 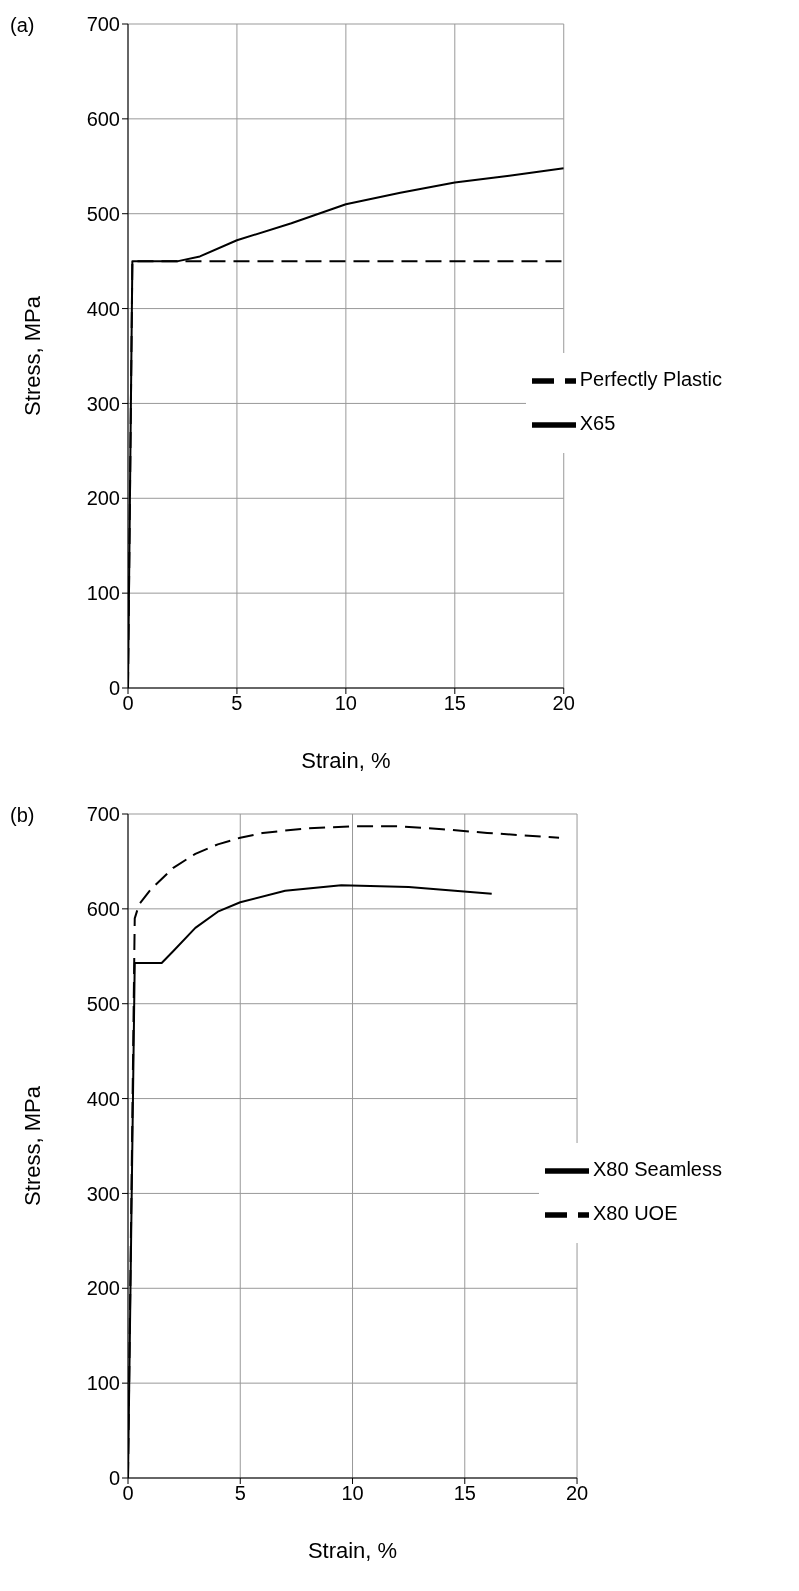 What do you see at coordinates (650, 379) in the screenshot?
I see `legend-label: Perfectly Plastic` at bounding box center [650, 379].